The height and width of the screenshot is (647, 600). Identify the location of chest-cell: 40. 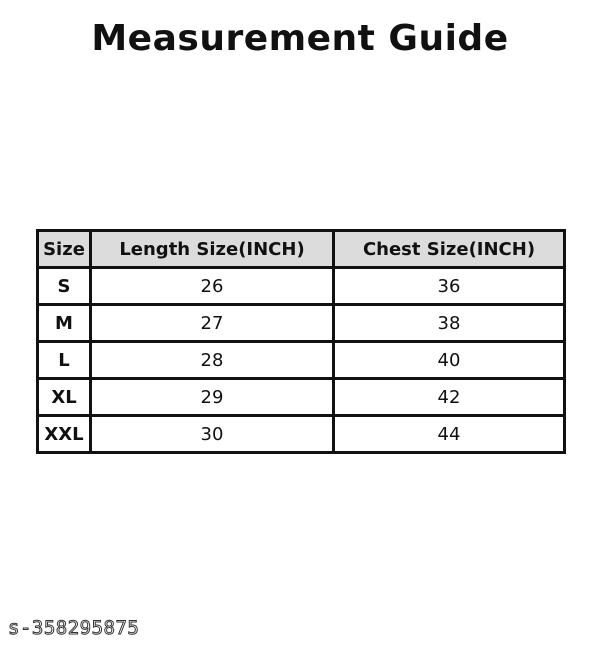
(449, 360).